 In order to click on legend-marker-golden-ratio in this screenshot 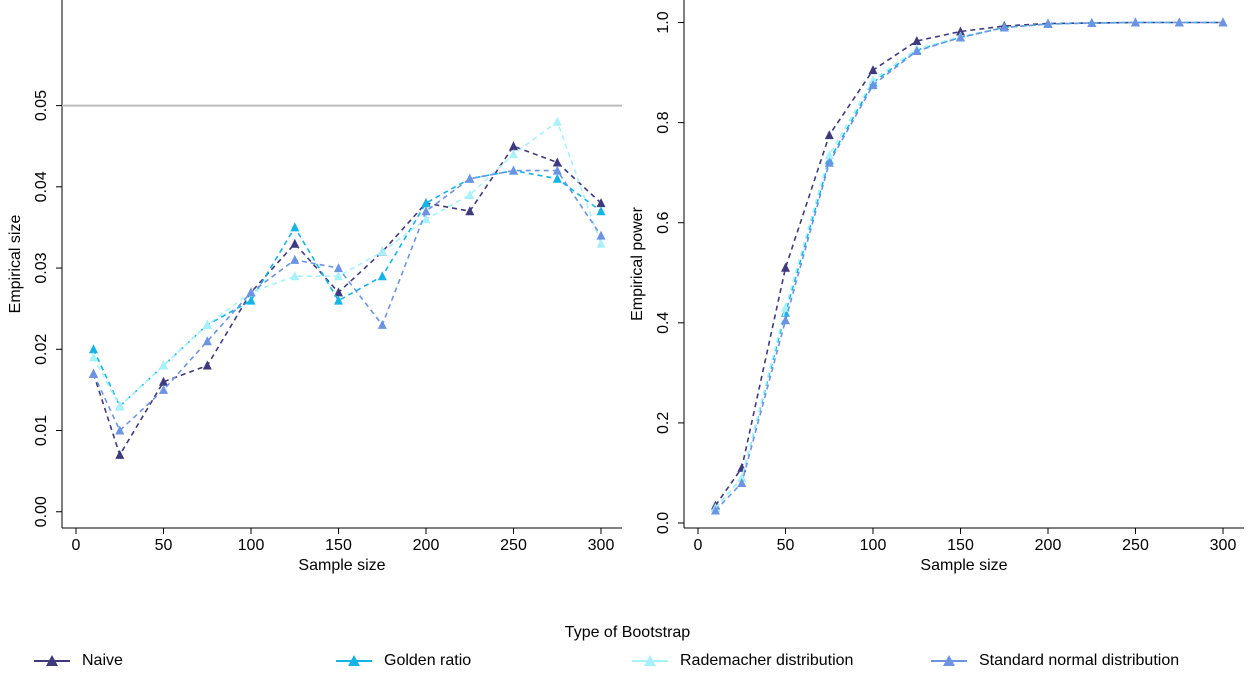, I will do `click(354, 660)`.